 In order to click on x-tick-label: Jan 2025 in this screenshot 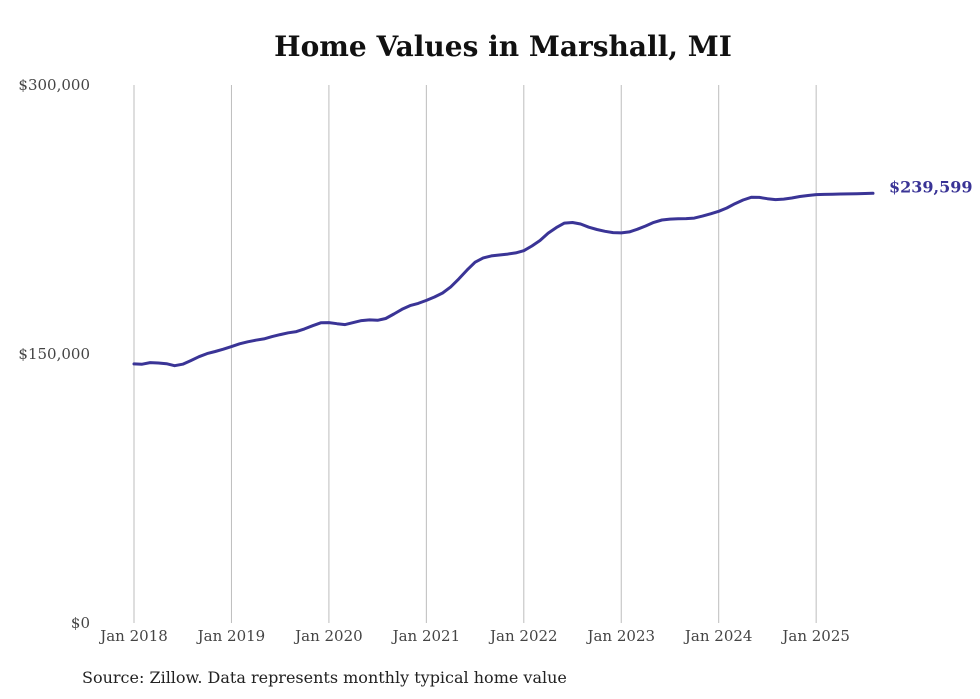, I will do `click(815, 636)`.